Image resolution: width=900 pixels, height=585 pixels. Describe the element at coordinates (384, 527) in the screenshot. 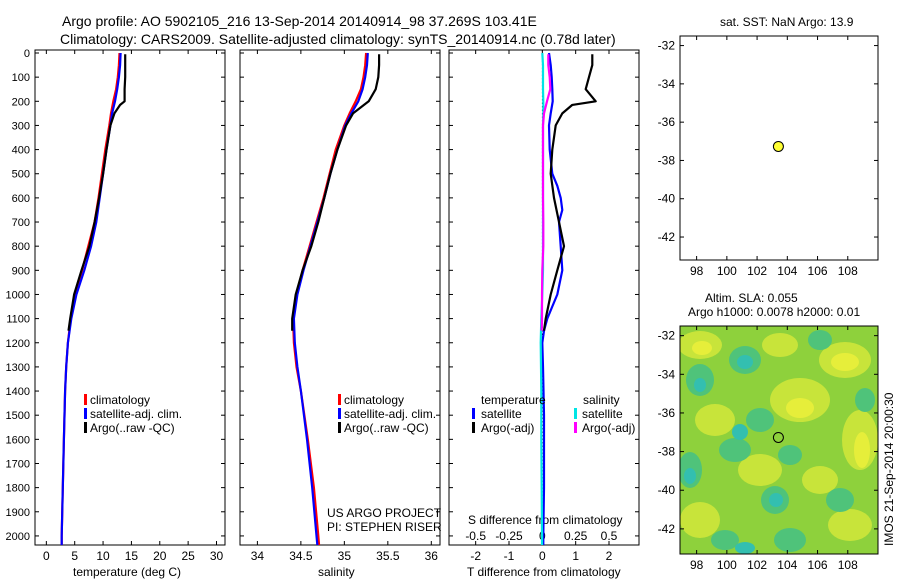

I see `credits-line-2: PI: STEPHEN RISER` at that location.